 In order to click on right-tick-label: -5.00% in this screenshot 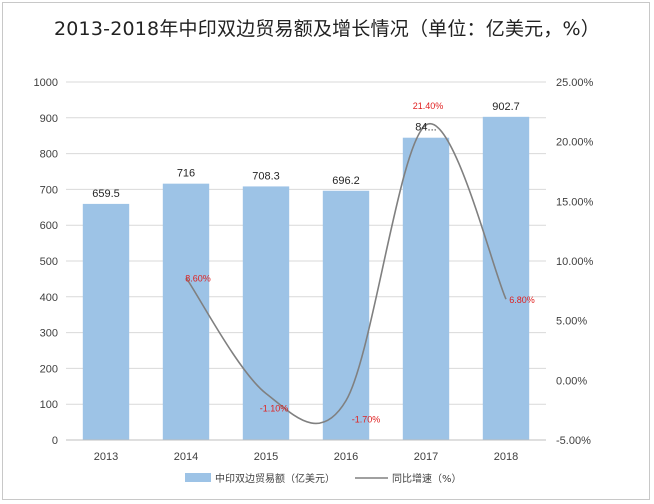, I will do `click(573, 441)`.